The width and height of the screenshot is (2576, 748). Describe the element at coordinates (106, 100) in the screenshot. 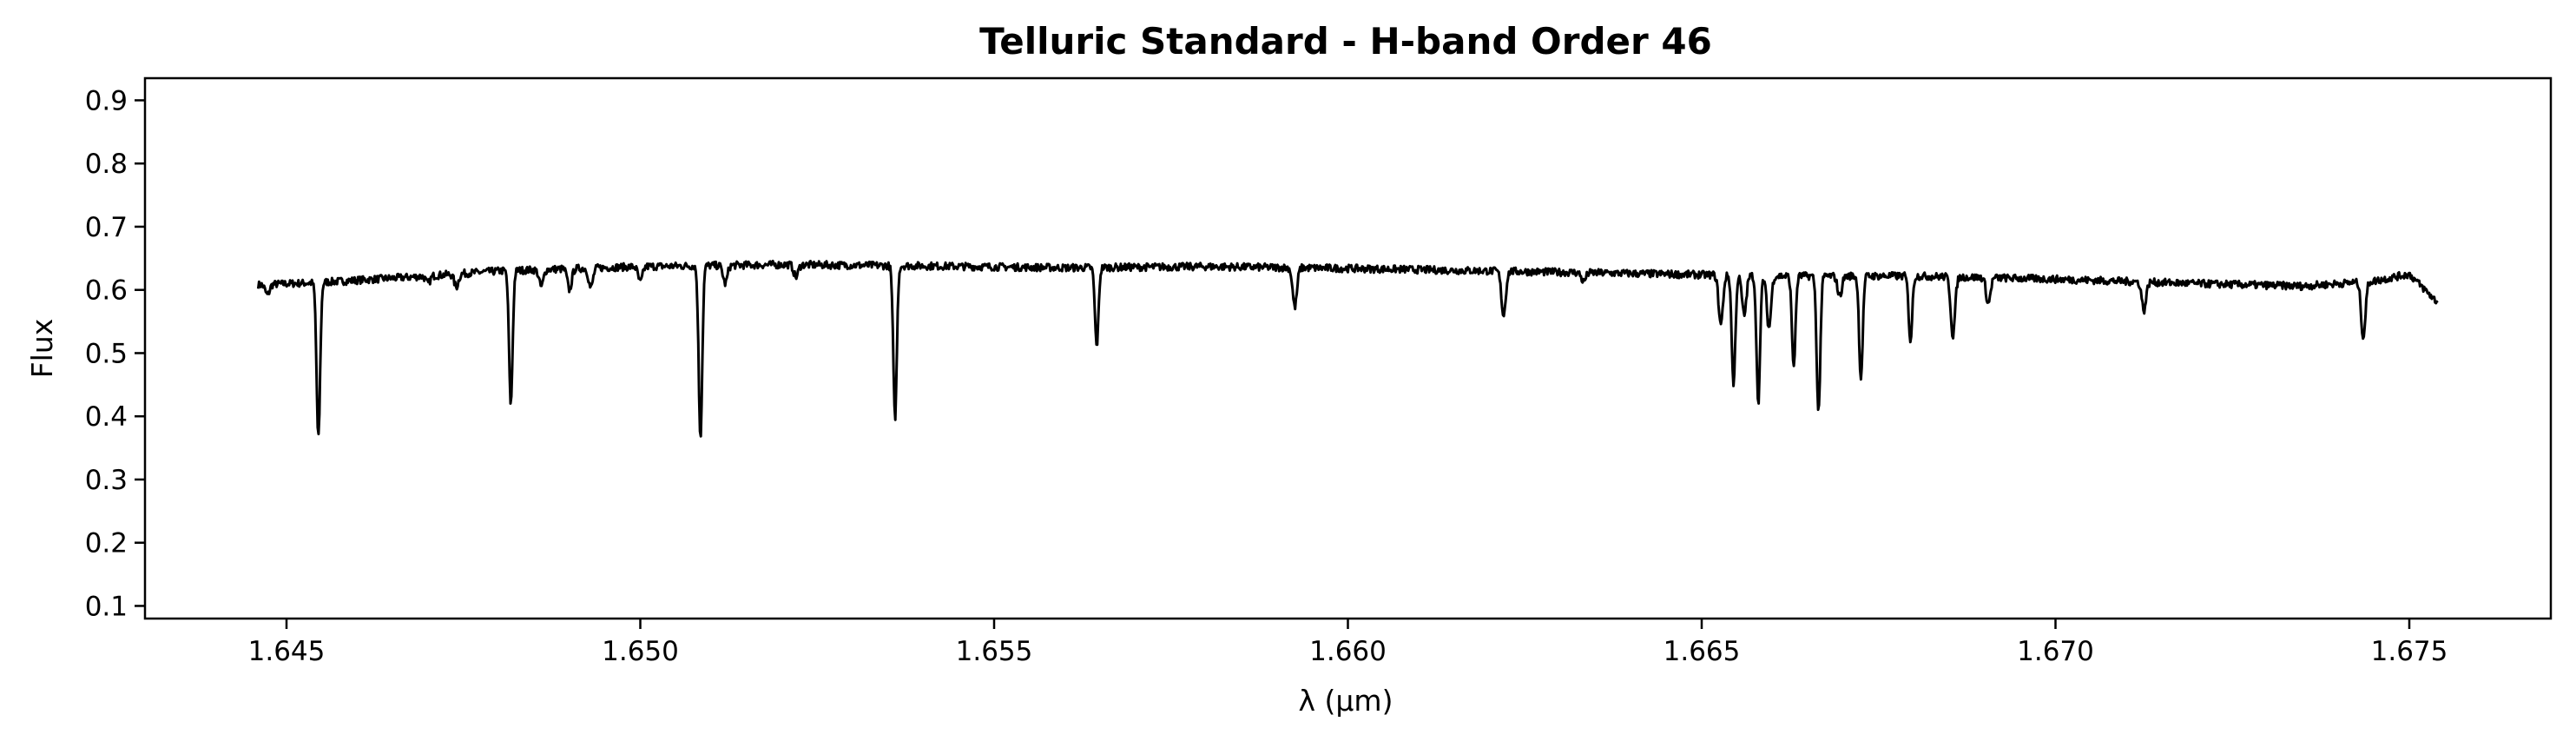

I see `y-tick-label: 0.9` at that location.